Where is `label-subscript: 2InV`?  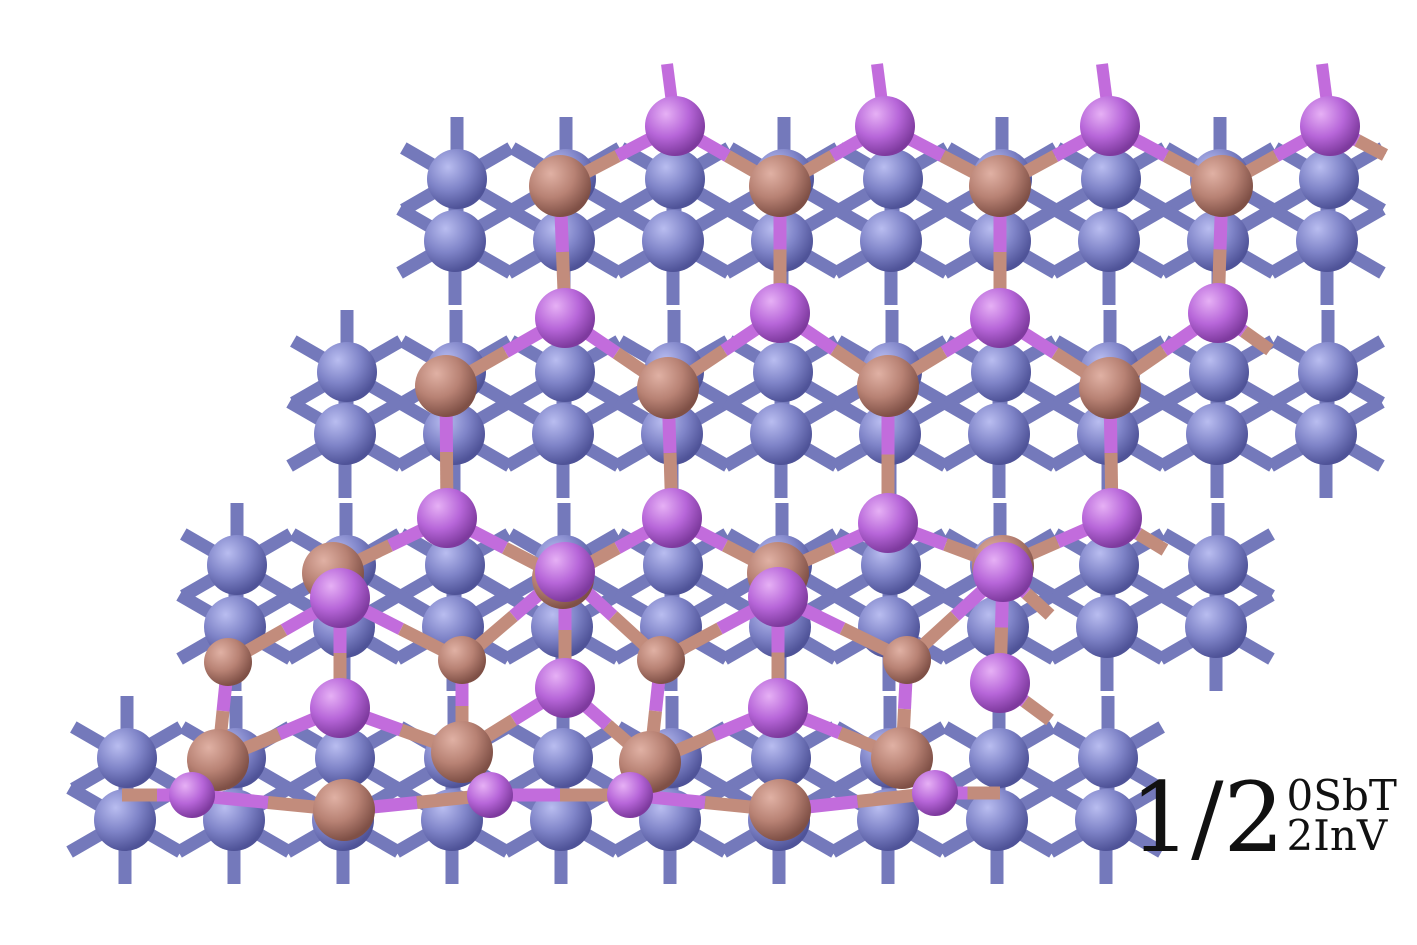 label-subscript: 2InV is located at coordinates (1337, 835).